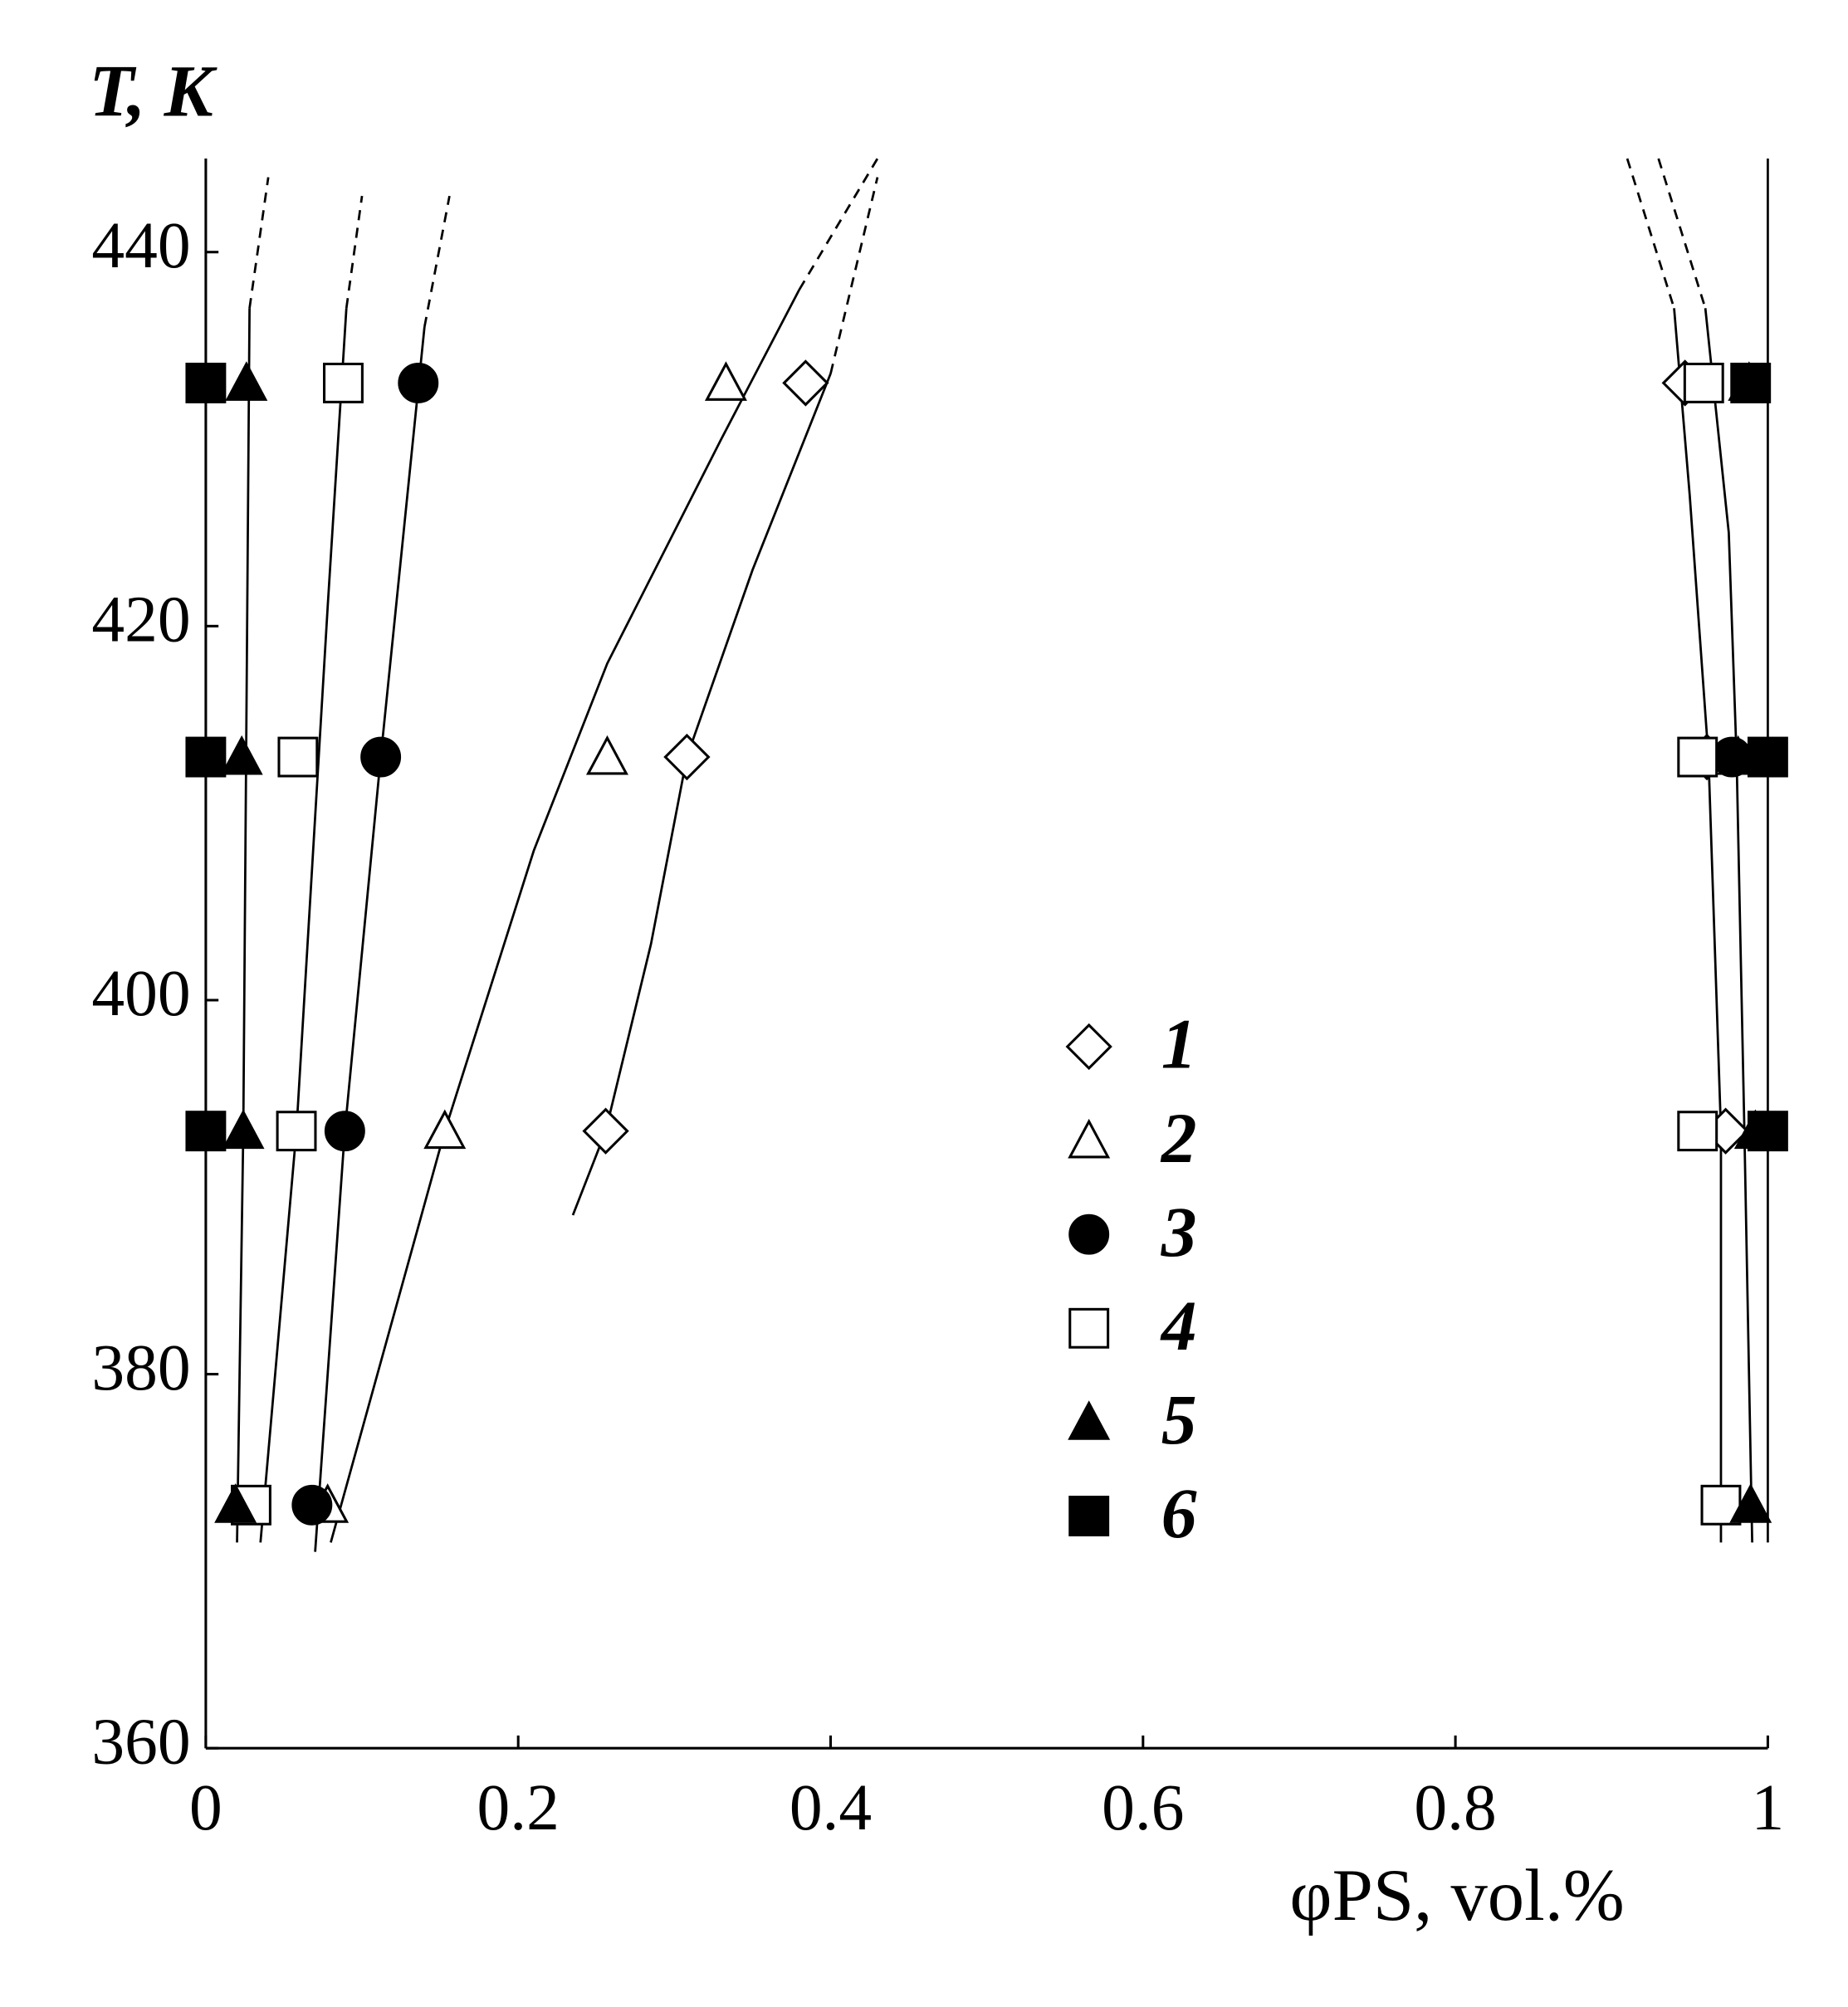  I want to click on x-tick-label: 0.4, so click(831, 1808).